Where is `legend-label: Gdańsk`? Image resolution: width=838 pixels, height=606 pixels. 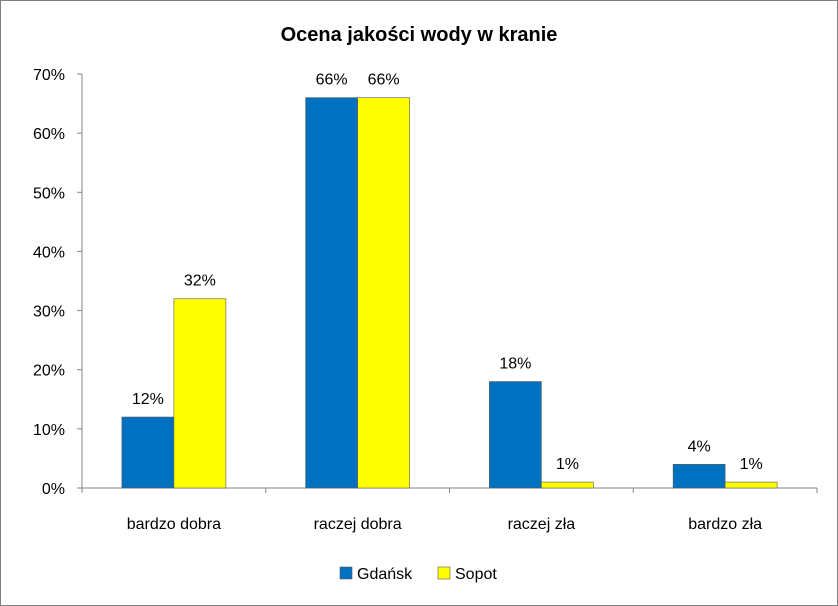 legend-label: Gdańsk is located at coordinates (385, 574).